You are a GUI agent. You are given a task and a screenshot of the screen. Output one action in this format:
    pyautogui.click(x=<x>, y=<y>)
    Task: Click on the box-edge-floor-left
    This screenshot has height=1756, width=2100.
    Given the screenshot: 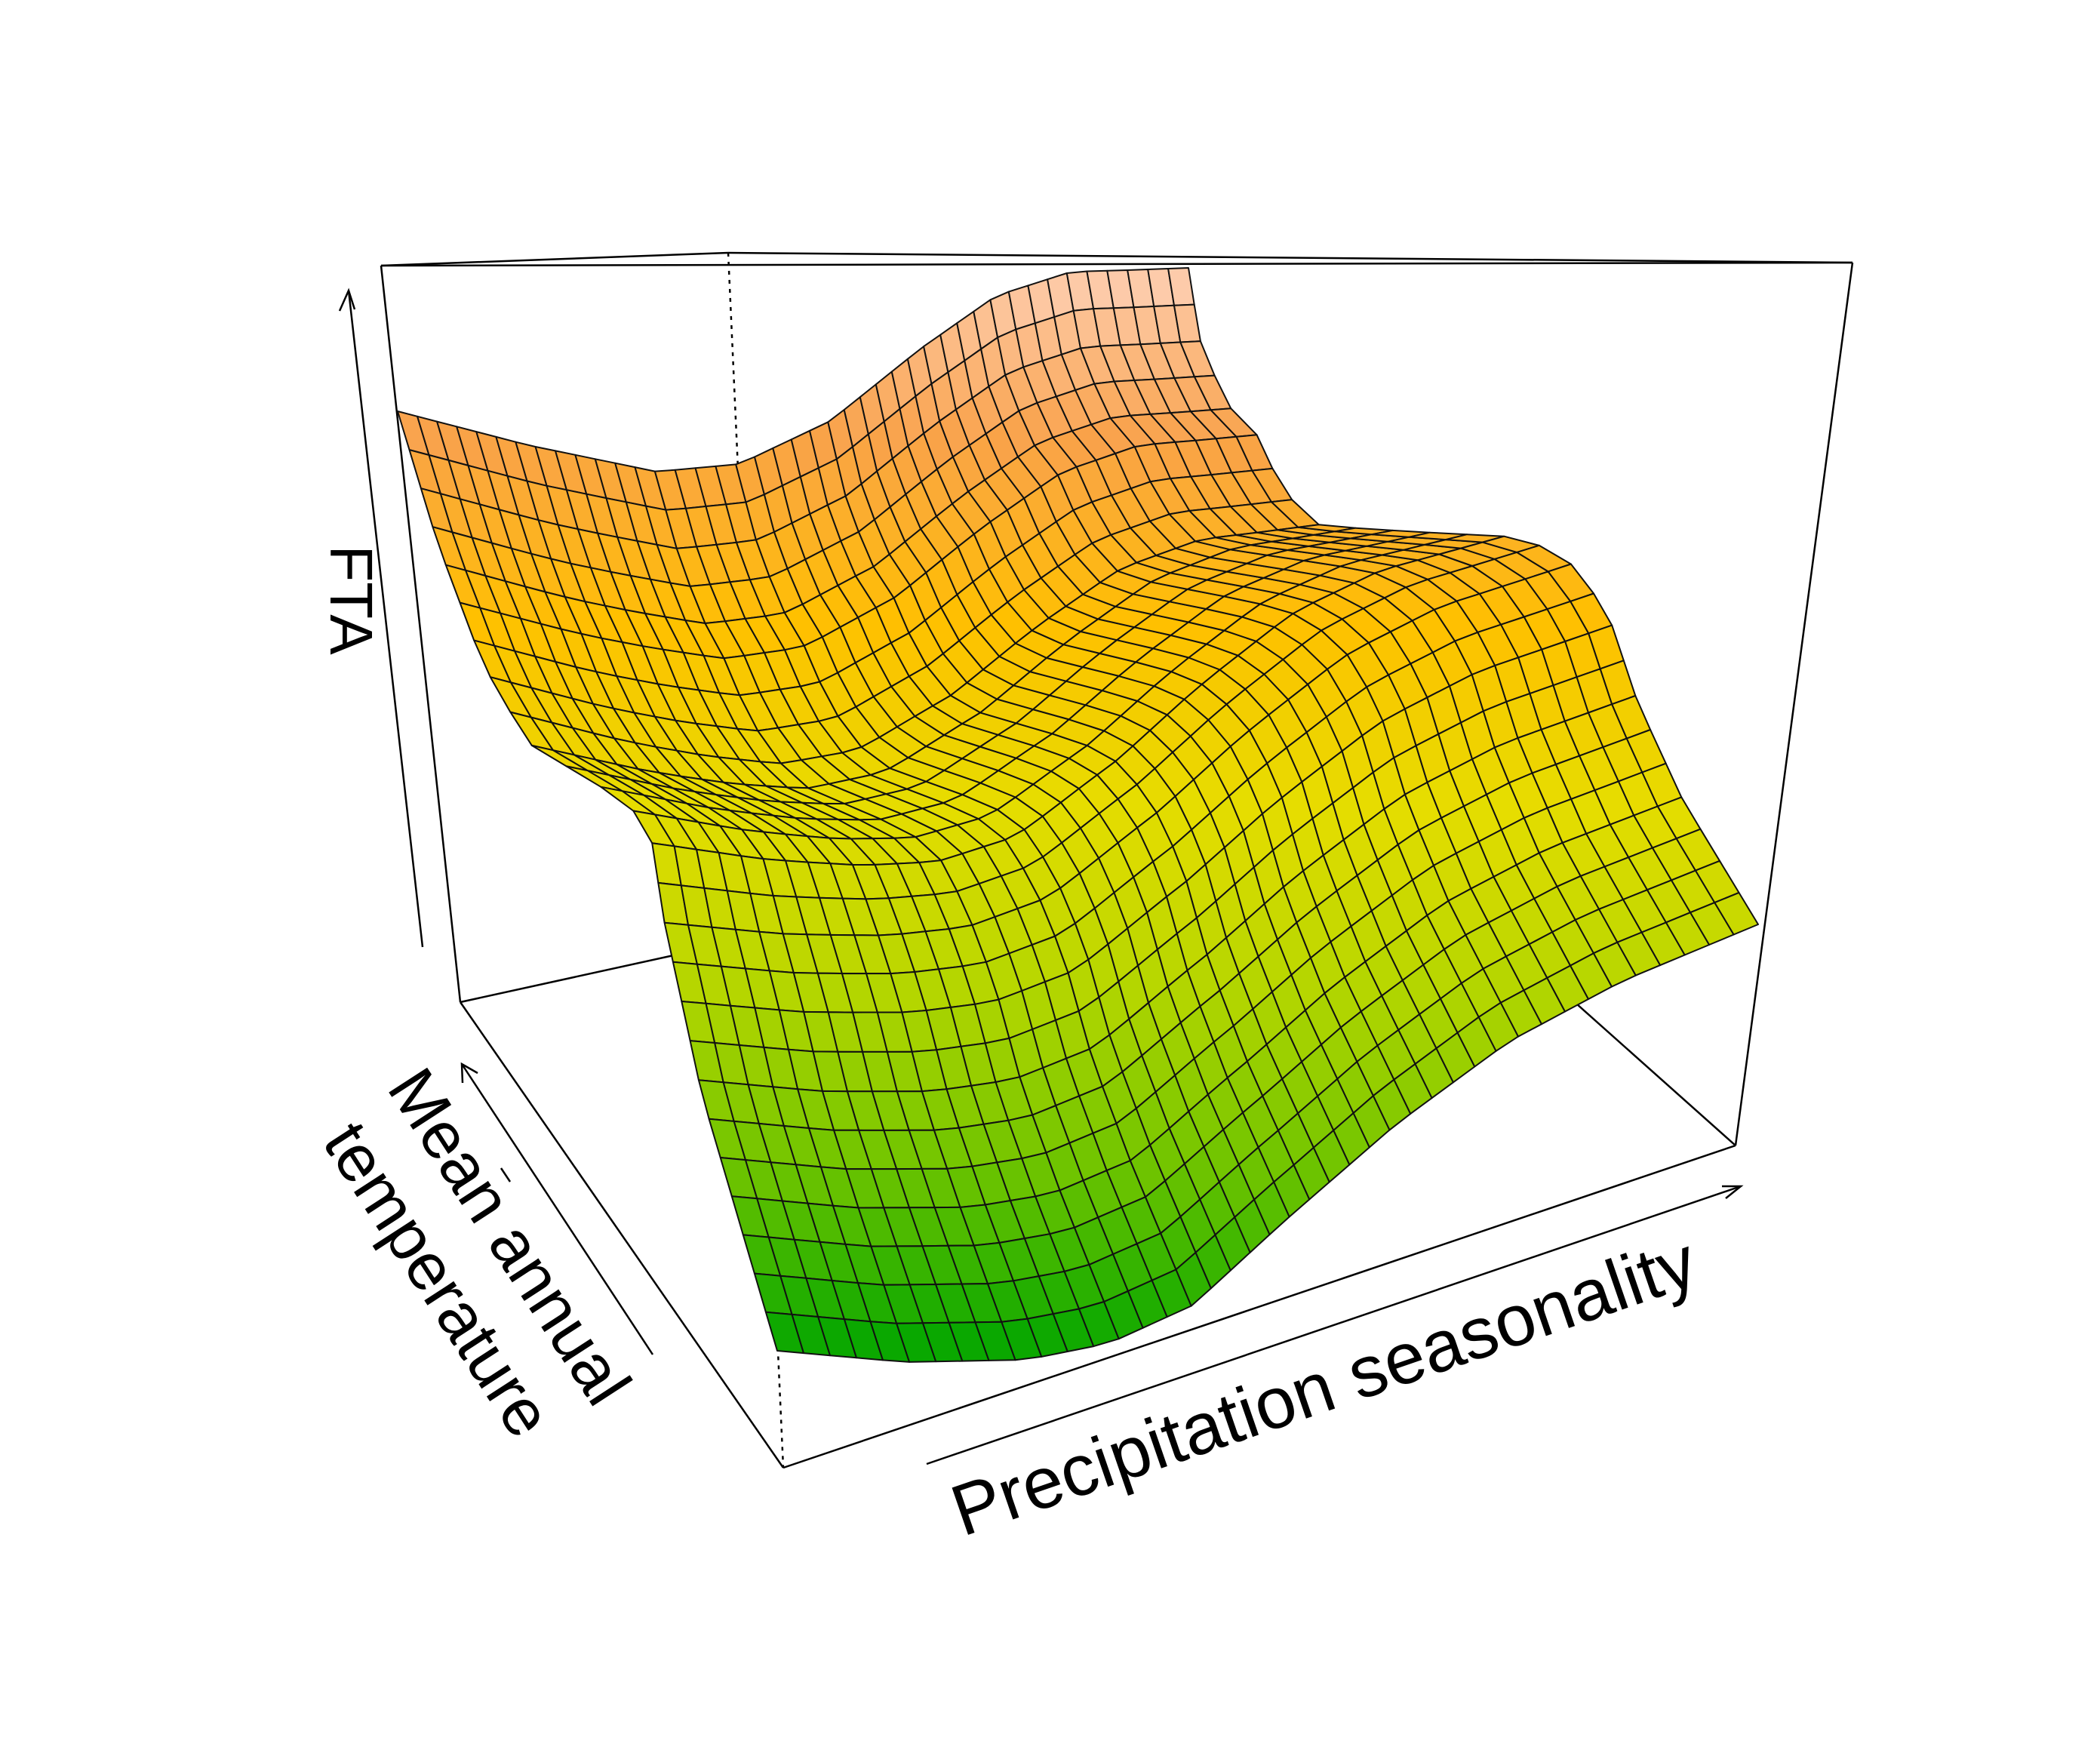 What is the action you would take?
    pyautogui.click(x=622, y=1234)
    